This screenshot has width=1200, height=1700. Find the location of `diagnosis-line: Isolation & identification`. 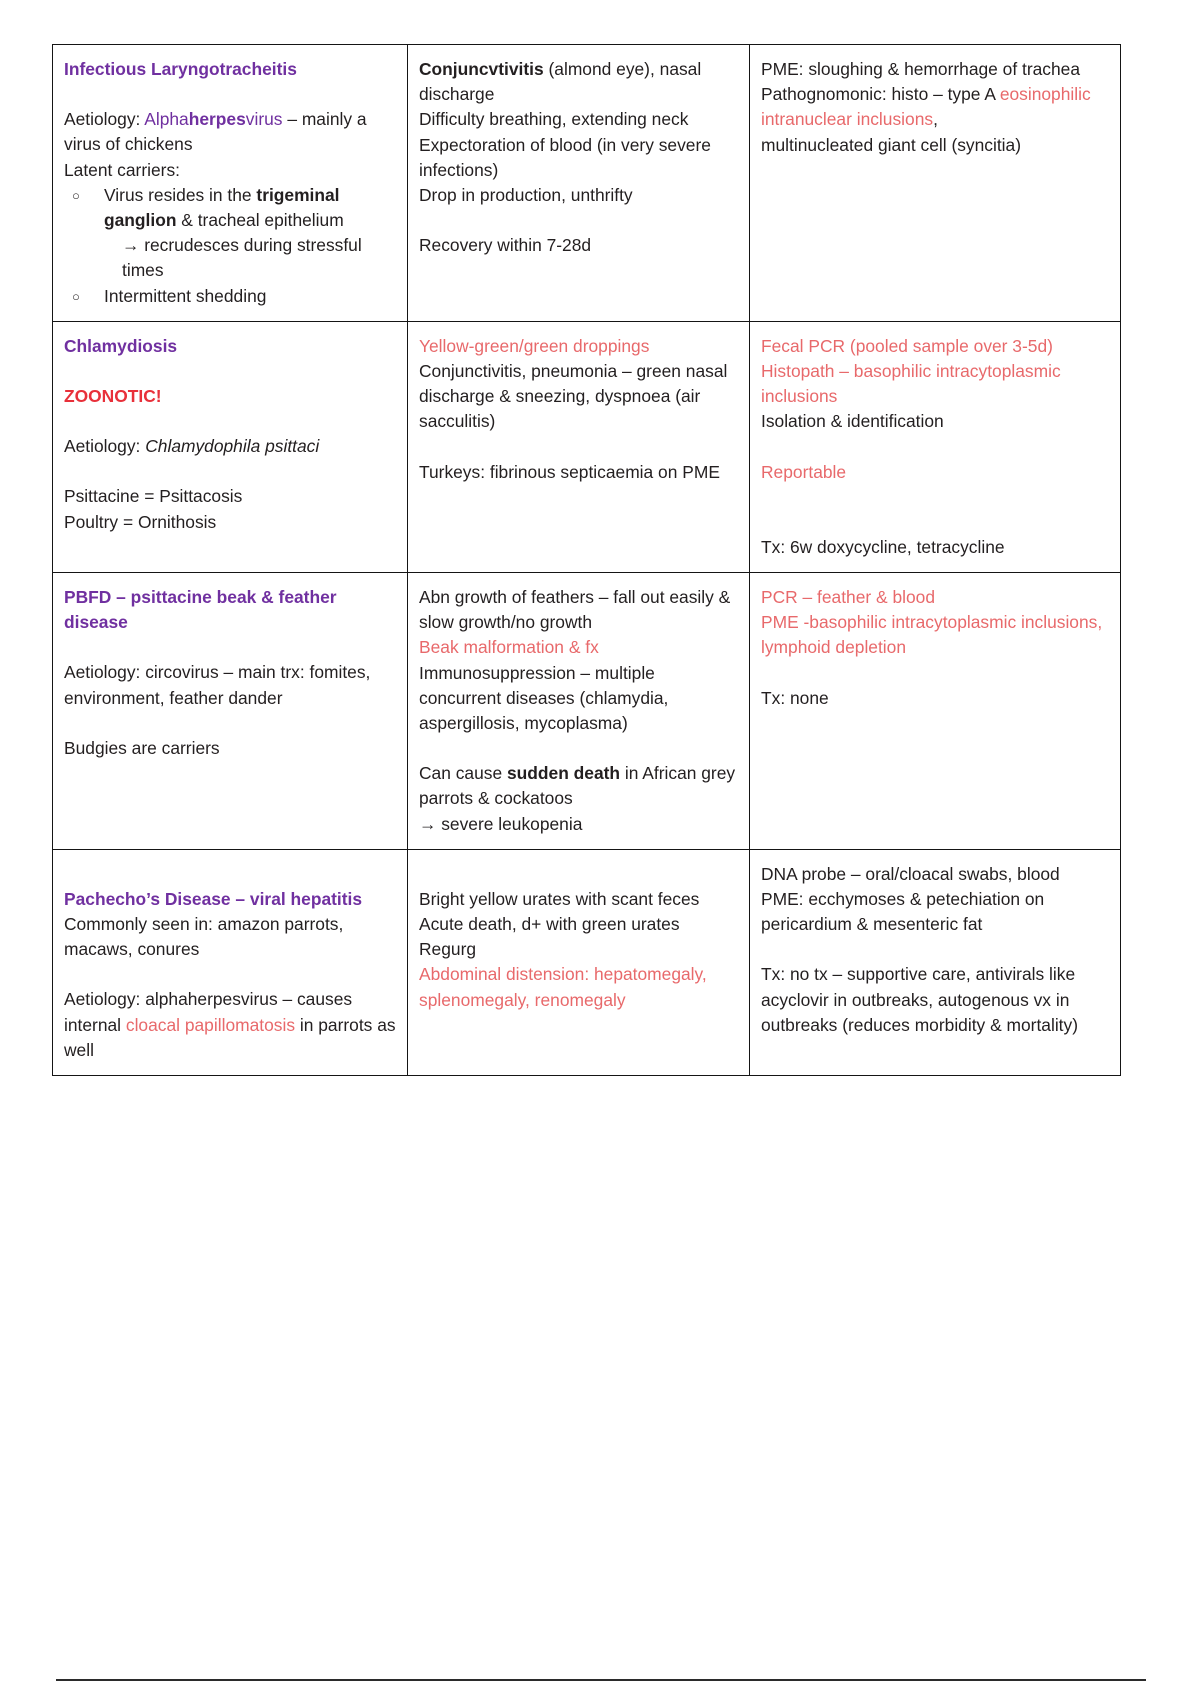

diagnosis-line: Isolation & identification is located at coordinates (852, 421).